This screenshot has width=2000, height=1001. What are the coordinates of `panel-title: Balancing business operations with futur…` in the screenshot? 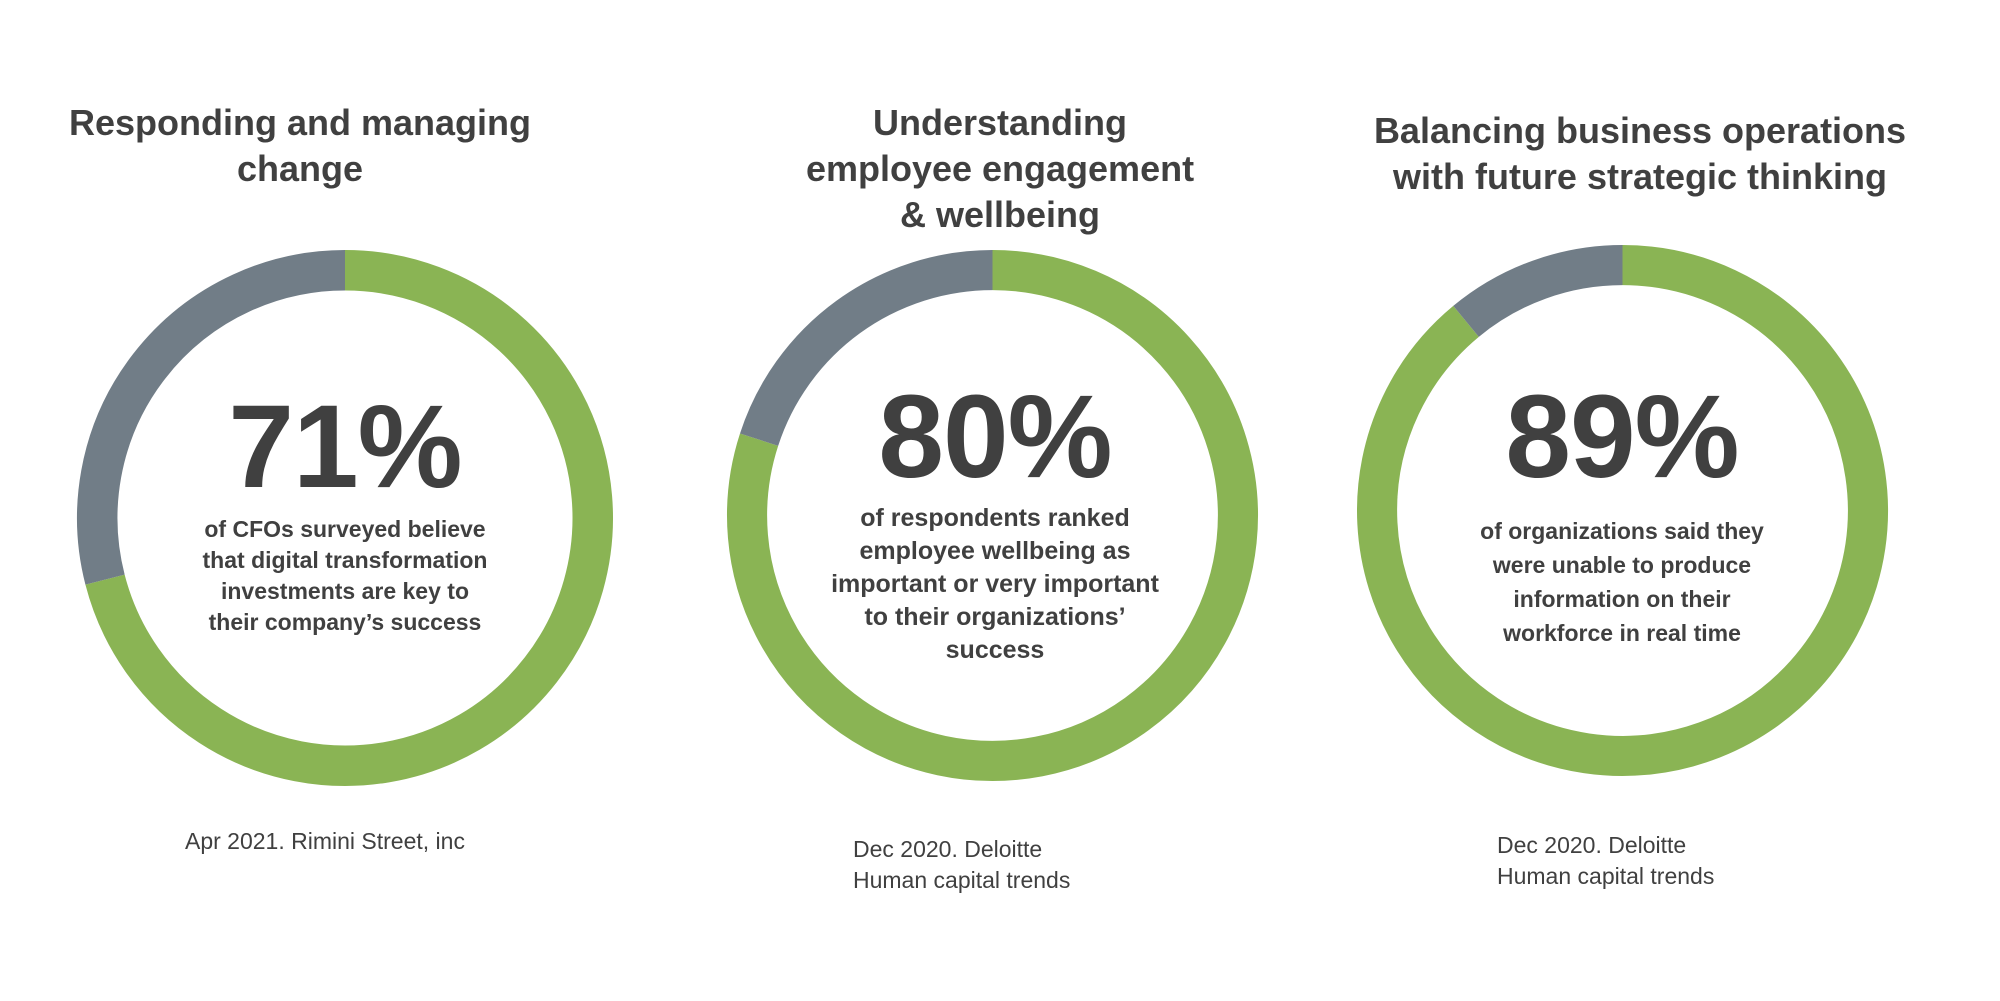 It's located at (1640, 153).